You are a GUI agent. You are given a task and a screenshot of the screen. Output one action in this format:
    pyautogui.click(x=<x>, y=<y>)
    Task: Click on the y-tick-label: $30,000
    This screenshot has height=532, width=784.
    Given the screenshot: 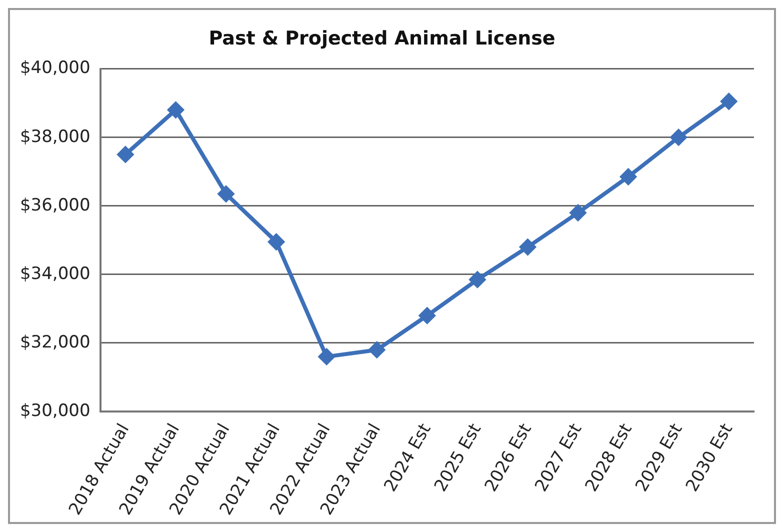 What is the action you would take?
    pyautogui.click(x=55, y=410)
    